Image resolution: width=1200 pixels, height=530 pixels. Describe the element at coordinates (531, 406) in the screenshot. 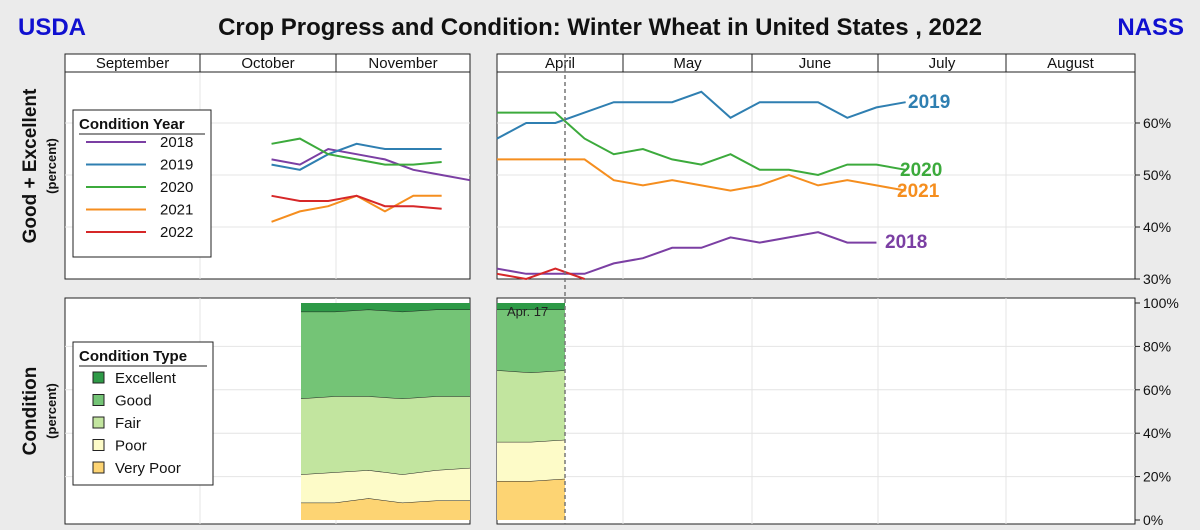

I see `area-fair-spring` at that location.